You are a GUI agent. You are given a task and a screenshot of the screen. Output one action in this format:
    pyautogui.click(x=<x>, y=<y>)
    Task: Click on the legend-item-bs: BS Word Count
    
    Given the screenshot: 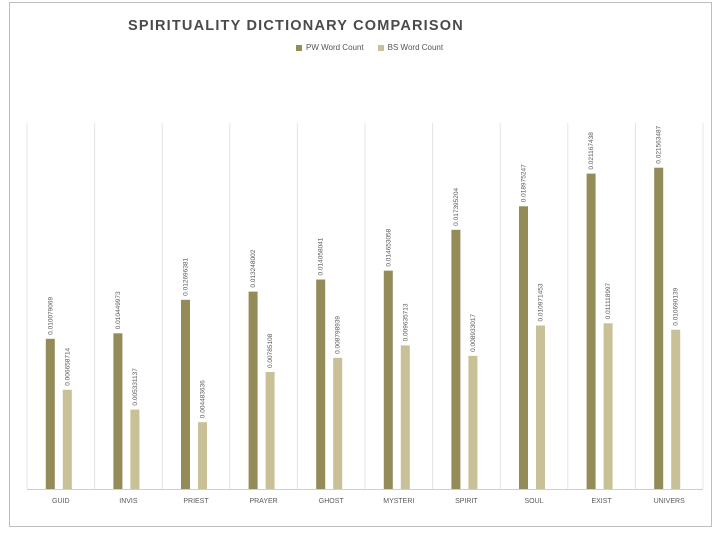 What is the action you would take?
    pyautogui.click(x=410, y=47)
    